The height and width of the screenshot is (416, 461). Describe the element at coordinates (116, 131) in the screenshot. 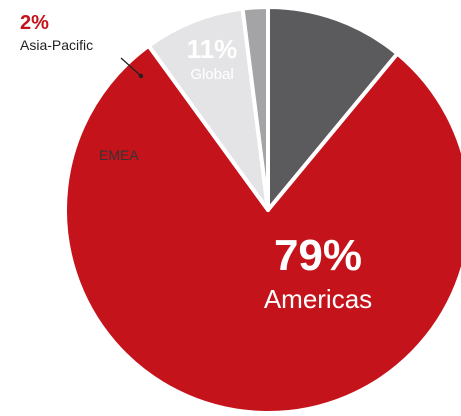

I see `emea-percent-label: 8%` at that location.